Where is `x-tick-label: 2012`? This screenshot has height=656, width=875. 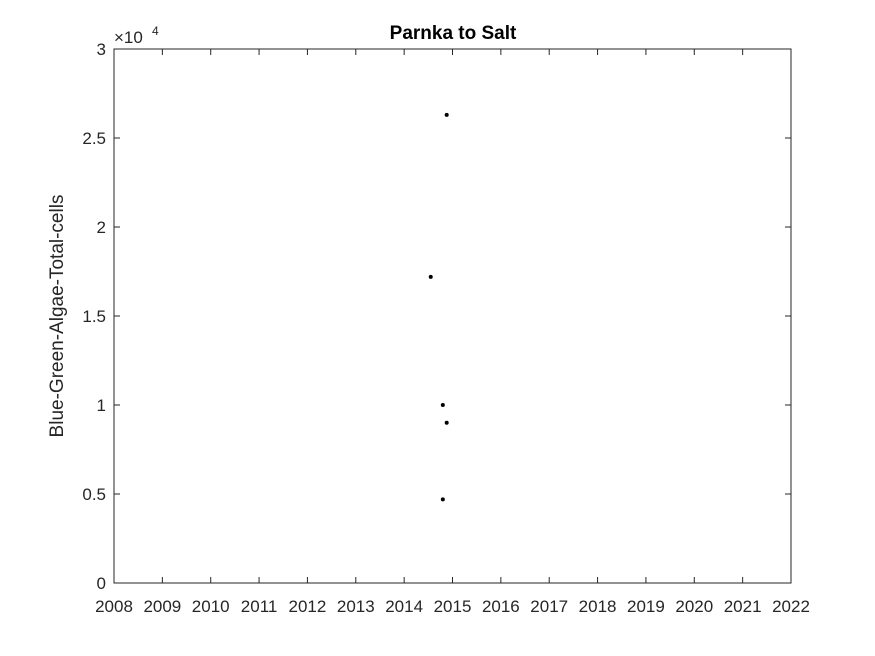
x-tick-label: 2012 is located at coordinates (308, 606).